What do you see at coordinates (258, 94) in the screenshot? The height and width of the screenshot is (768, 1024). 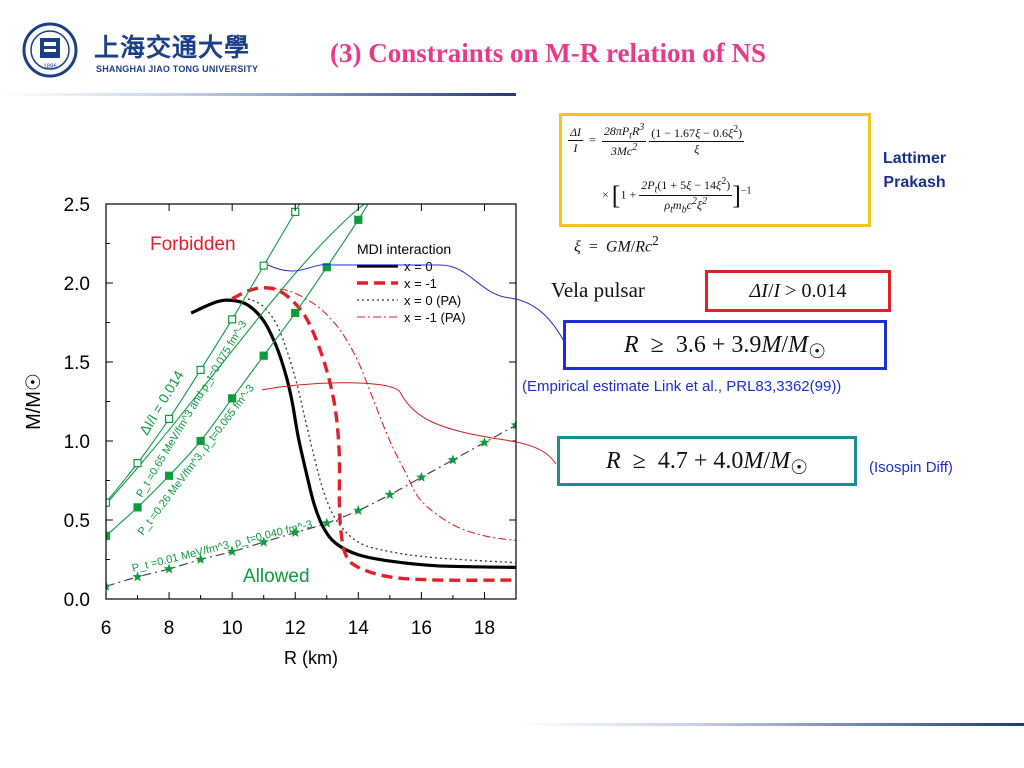 I see `header-divider` at bounding box center [258, 94].